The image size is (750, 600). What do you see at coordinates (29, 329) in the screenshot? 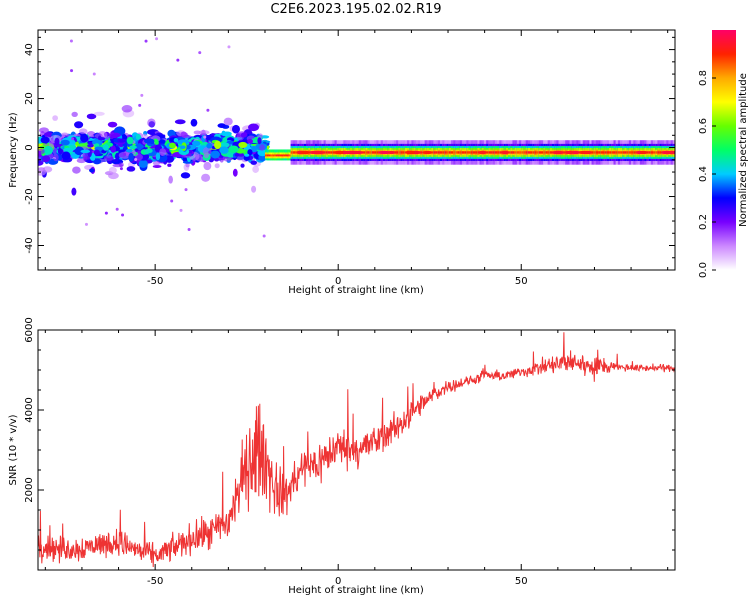
I see `snr-ytick-label: 6000` at bounding box center [29, 329].